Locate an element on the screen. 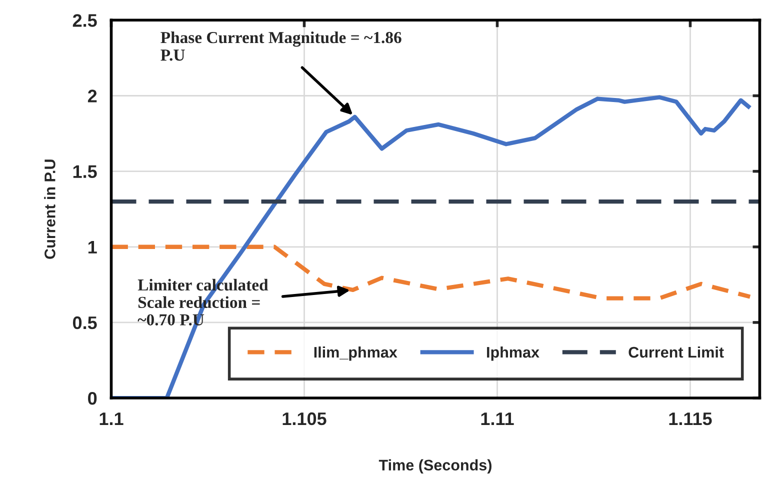 The width and height of the screenshot is (762, 492). y-tick-label: 2 is located at coordinates (92, 96).